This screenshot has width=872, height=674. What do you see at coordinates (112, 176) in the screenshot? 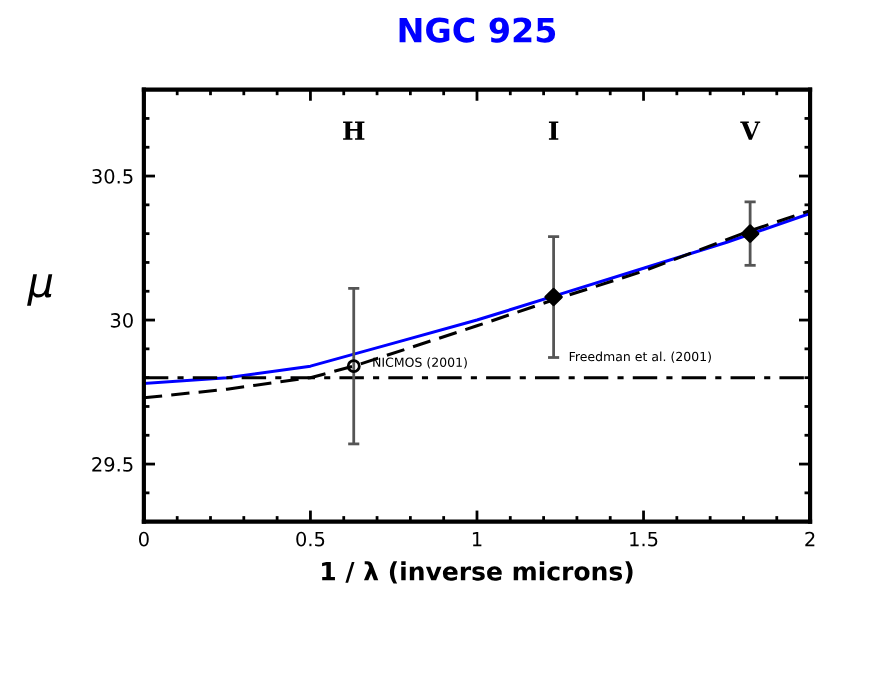
I see `y-tick-label: 30.5` at bounding box center [112, 176].